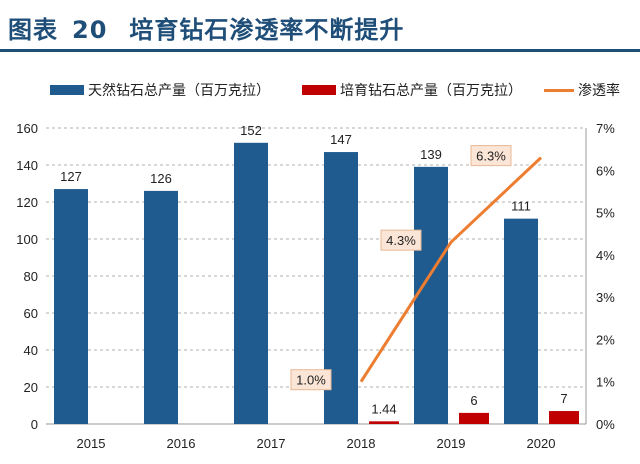 The height and width of the screenshot is (464, 640). I want to click on data-label-natural-2020: 111, so click(521, 206).